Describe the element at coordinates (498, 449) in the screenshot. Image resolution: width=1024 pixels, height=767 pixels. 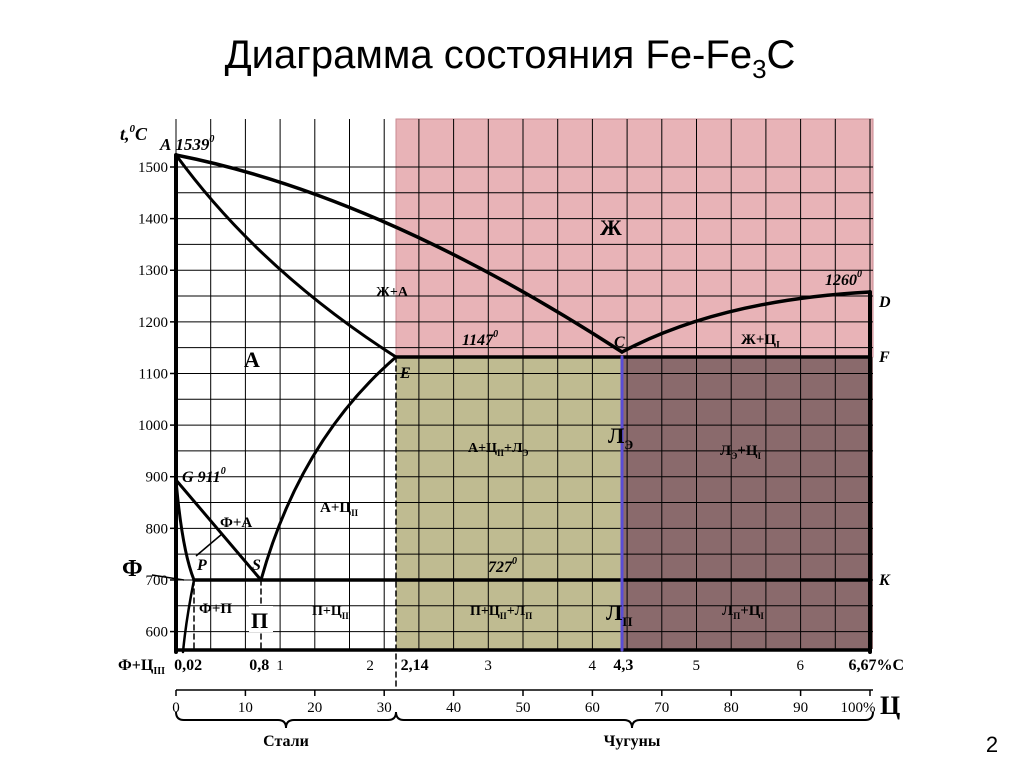
I see `region-austenite-cem2-led-label: А+ЦII+ЛЭ` at that location.